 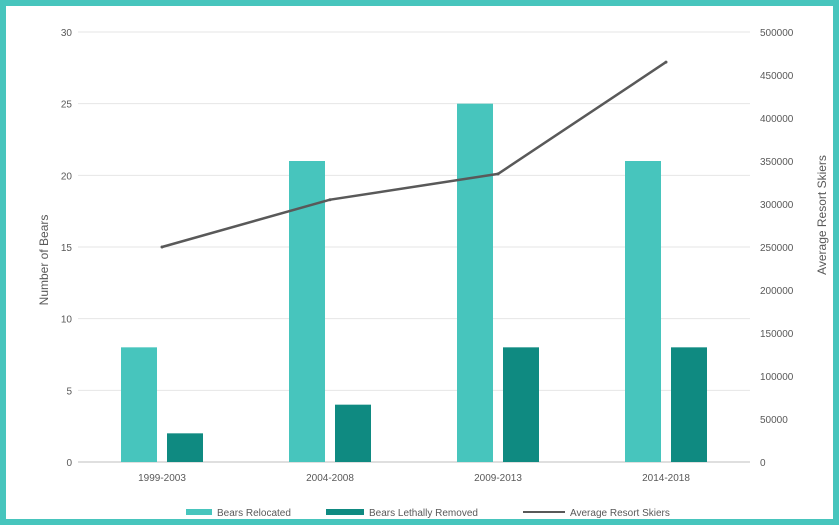 I want to click on x-tick-label: 2004-2008, so click(x=330, y=478).